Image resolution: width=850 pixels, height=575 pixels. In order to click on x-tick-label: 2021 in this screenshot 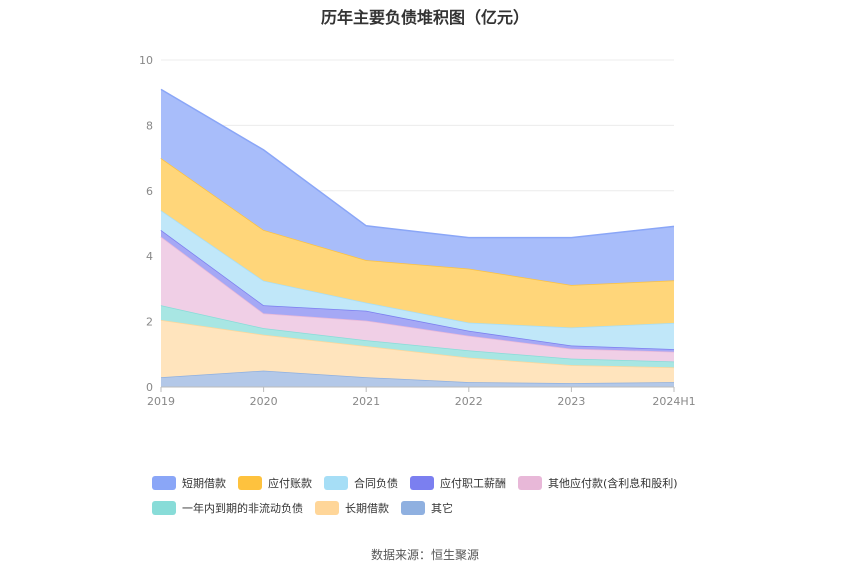, I will do `click(366, 401)`.